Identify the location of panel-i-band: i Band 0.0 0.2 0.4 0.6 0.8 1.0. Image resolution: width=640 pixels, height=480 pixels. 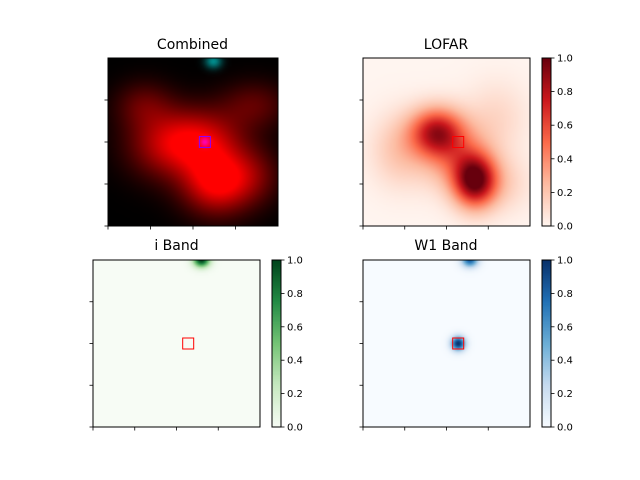
(196, 336).